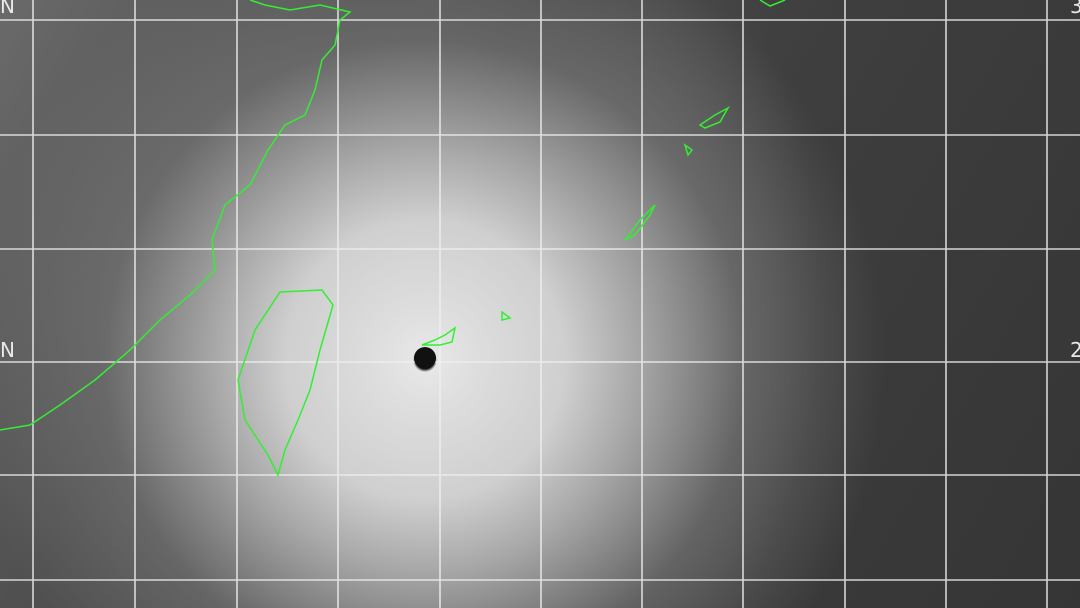 The height and width of the screenshot is (608, 1080). I want to click on typhoon-eye, so click(425, 358).